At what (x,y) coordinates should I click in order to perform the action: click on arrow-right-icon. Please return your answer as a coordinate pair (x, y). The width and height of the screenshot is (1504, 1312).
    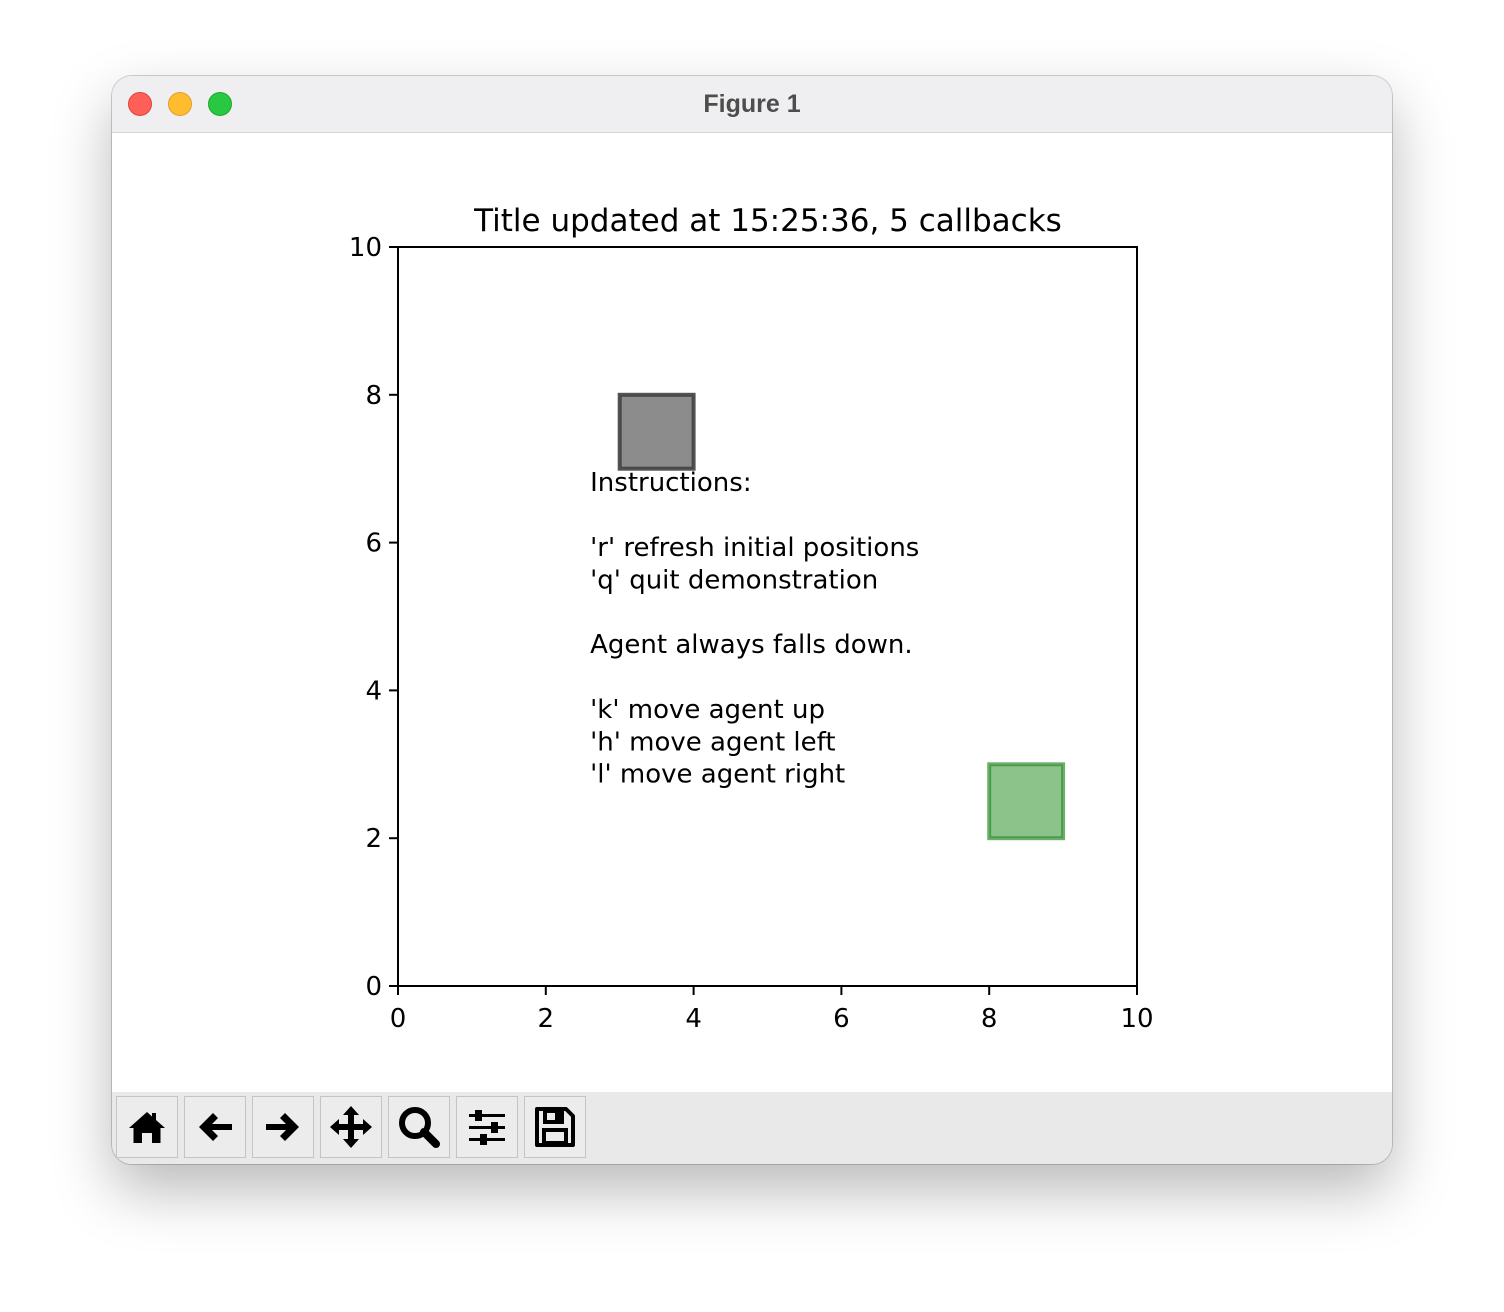
    Looking at the image, I should click on (282, 1127).